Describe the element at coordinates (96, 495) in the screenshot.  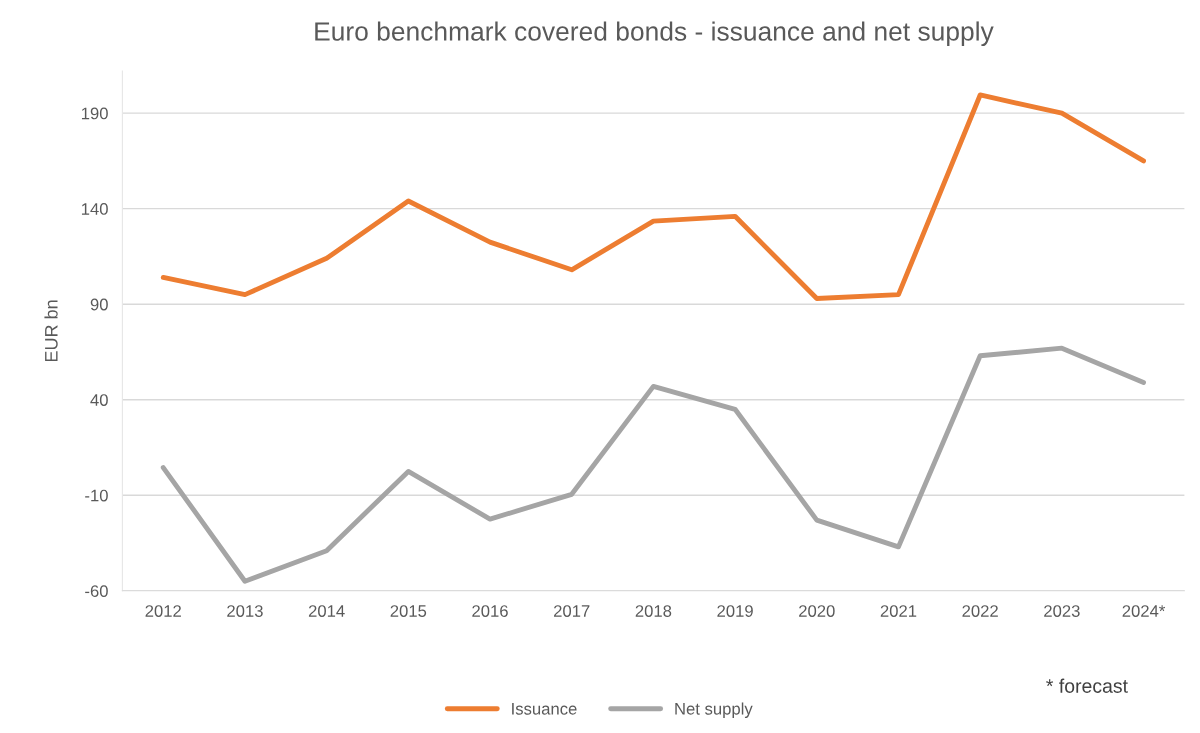
I see `y-tick-label: -10` at that location.